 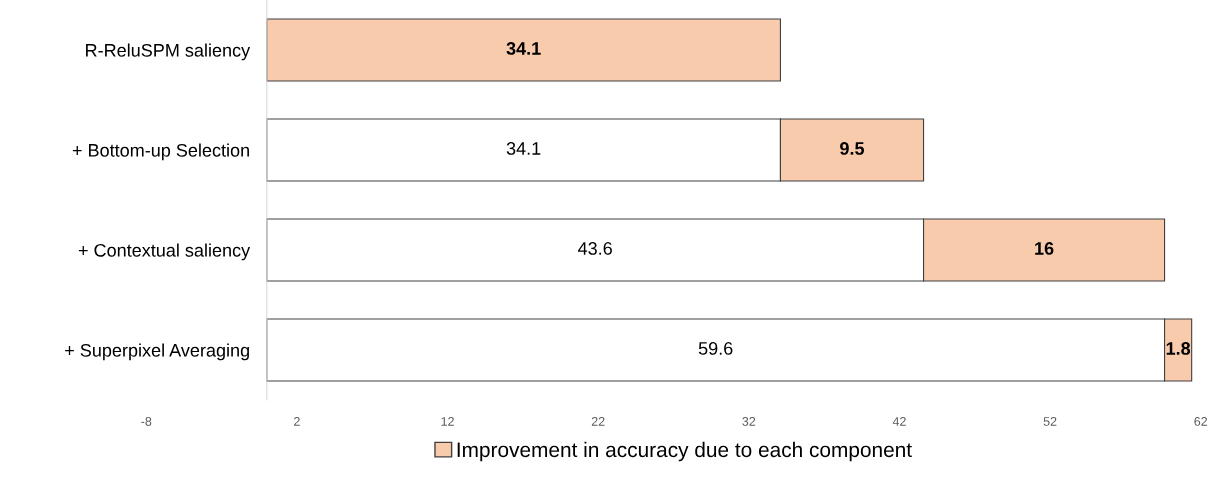 What do you see at coordinates (598, 421) in the screenshot?
I see `x-tick-label: 22` at bounding box center [598, 421].